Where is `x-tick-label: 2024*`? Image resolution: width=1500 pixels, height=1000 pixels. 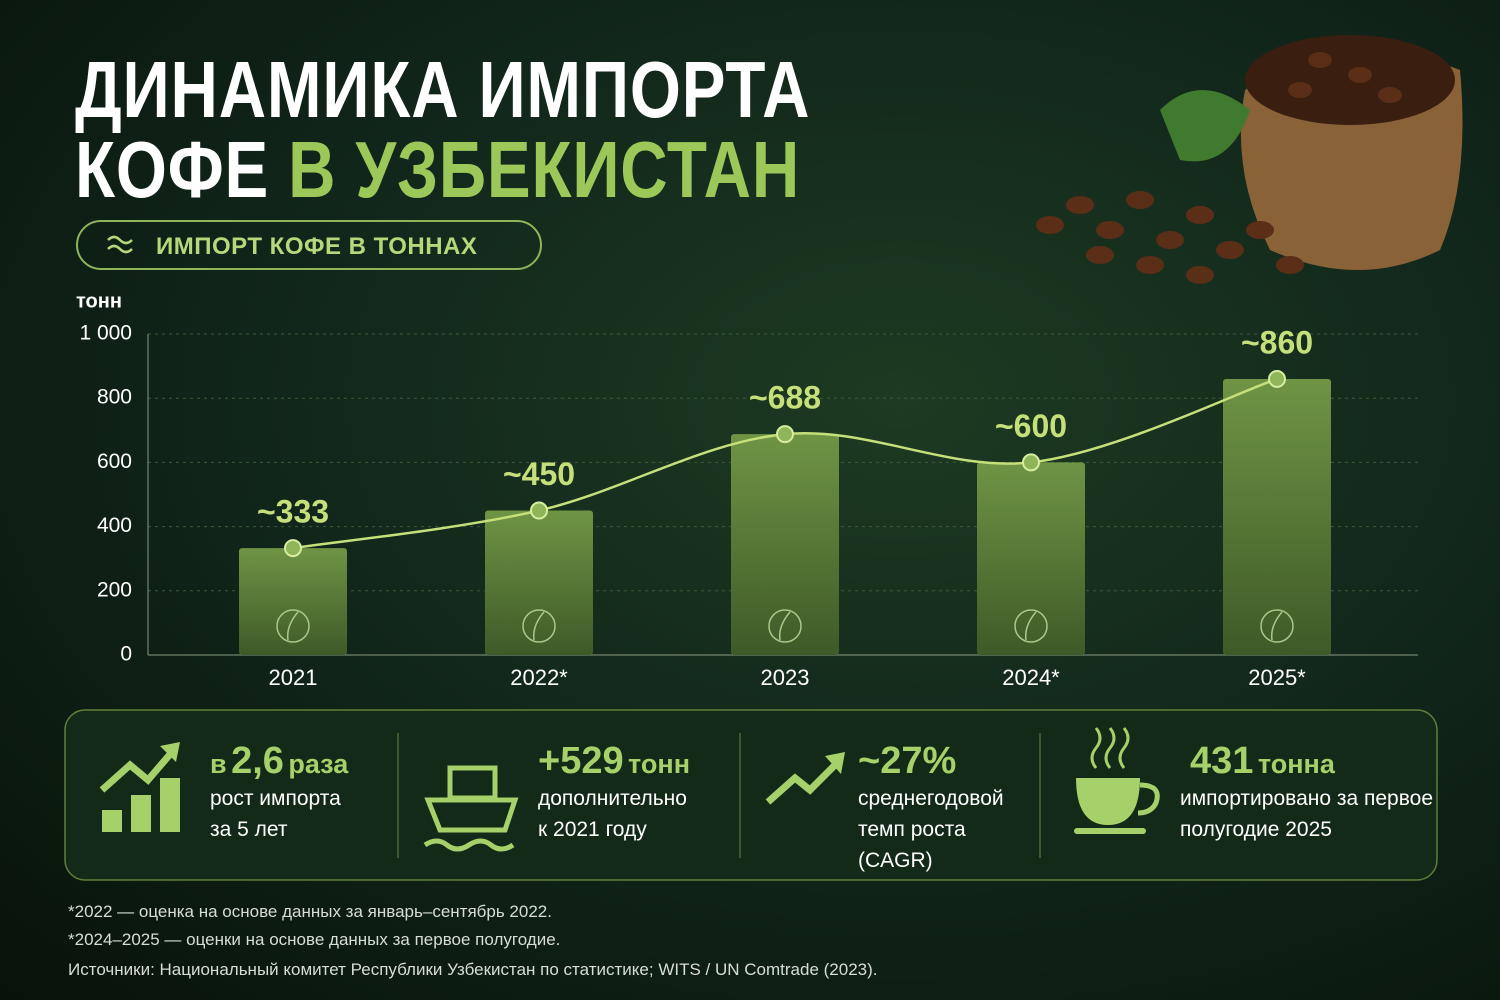
x-tick-label: 2024* is located at coordinates (1031, 677).